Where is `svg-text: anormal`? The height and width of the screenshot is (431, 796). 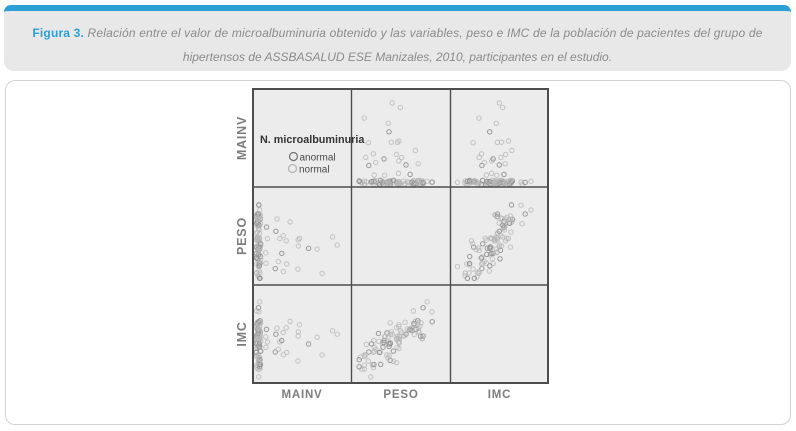 svg-text: anormal is located at coordinates (318, 158).